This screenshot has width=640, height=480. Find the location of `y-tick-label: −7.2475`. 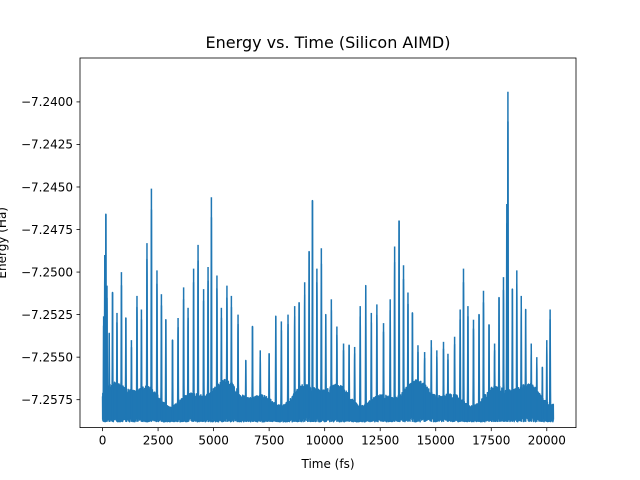

y-tick-label: −7.2475 is located at coordinates (47, 230).